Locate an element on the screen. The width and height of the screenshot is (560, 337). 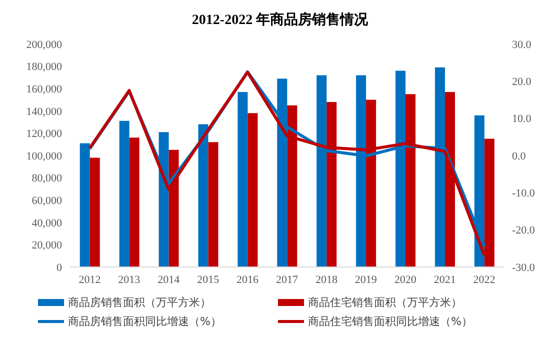
y-tick-label: 40,000 is located at coordinates (47, 223).